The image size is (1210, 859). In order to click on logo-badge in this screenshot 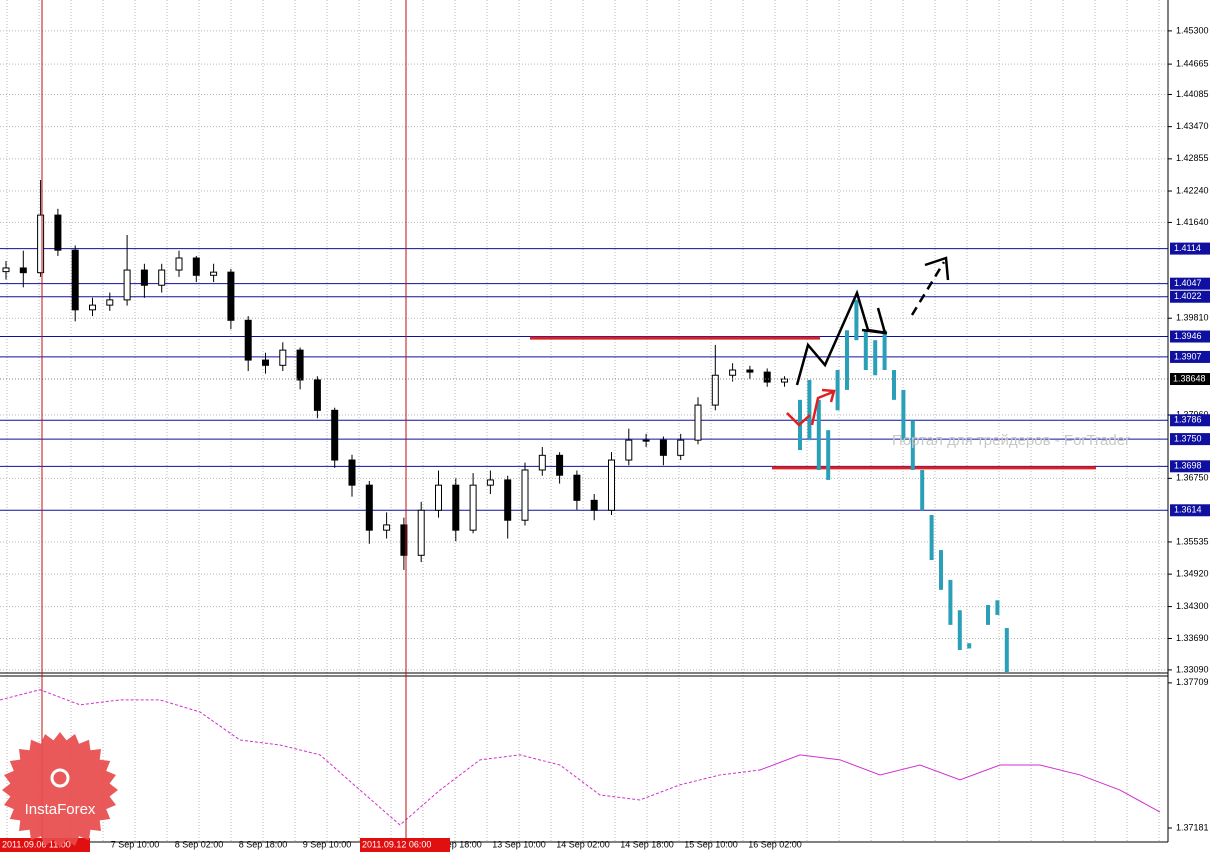, I will do `click(60, 790)`.